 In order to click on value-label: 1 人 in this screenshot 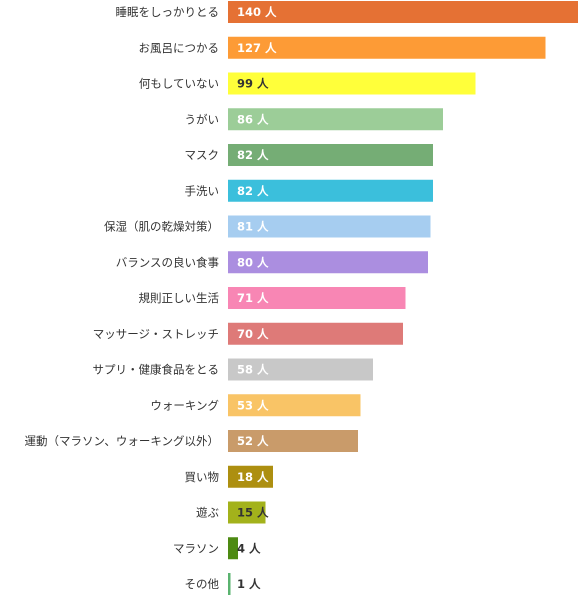, I will do `click(249, 584)`.